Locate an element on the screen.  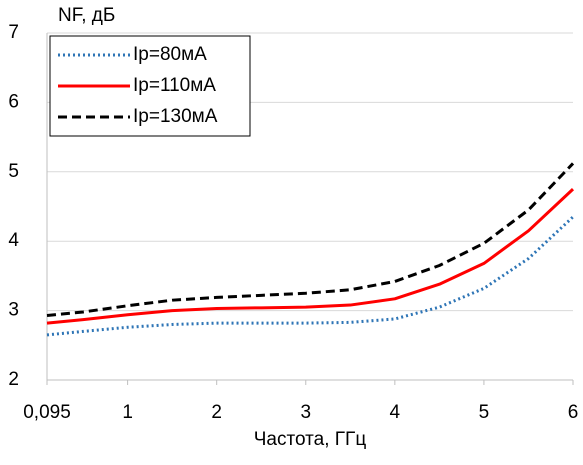
y-axis-title: NF, дБ is located at coordinates (86, 15).